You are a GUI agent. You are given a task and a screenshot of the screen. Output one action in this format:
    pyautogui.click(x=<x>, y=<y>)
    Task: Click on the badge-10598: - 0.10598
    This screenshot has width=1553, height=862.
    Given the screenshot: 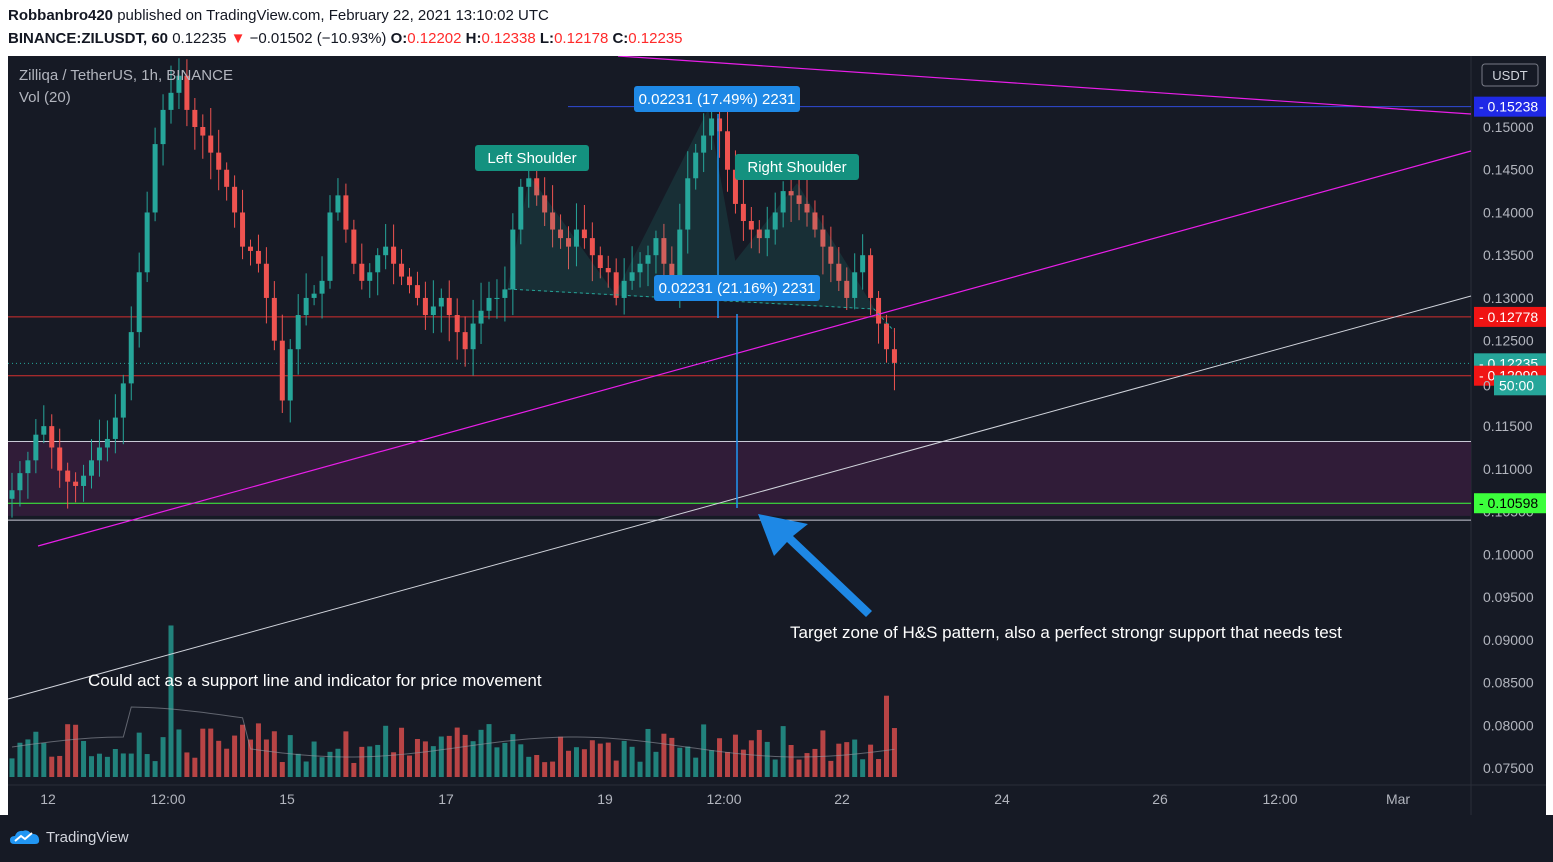 What is the action you would take?
    pyautogui.click(x=1508, y=503)
    